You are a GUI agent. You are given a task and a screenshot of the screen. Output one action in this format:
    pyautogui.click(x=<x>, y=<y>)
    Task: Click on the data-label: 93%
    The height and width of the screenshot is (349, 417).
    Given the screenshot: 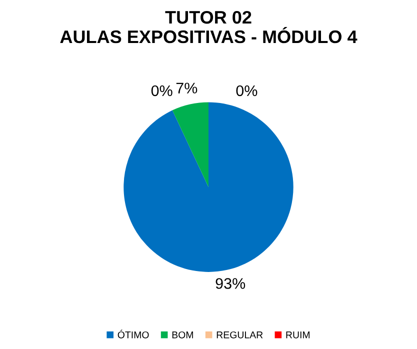 What is the action you would take?
    pyautogui.click(x=231, y=283)
    